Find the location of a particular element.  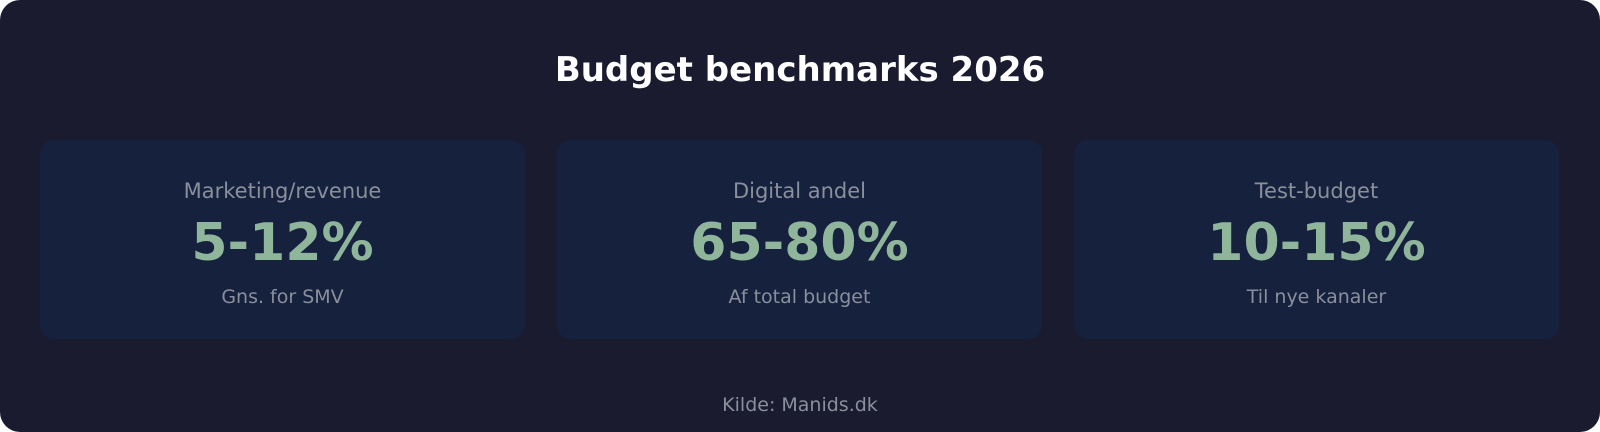

benchmark-card-digital-share: Digital andel 65-80% Af total budget is located at coordinates (799, 239).